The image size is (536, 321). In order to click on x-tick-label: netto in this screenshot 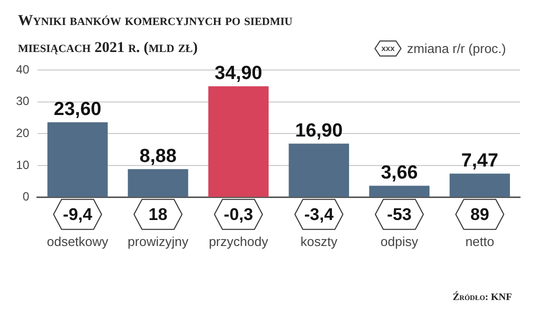, I will do `click(479, 241)`.